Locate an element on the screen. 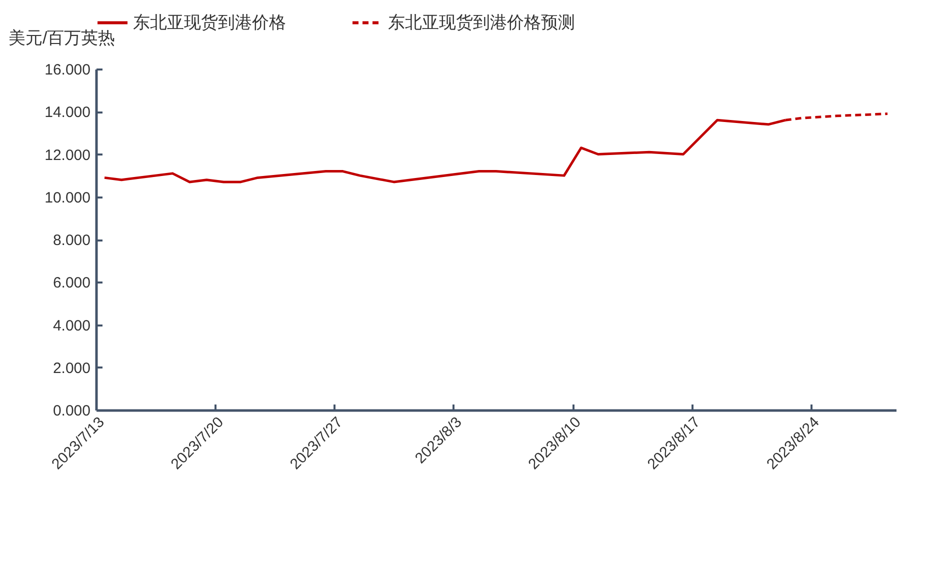 This screenshot has width=940, height=563. y-tick-label: 10.000 is located at coordinates (67, 197).